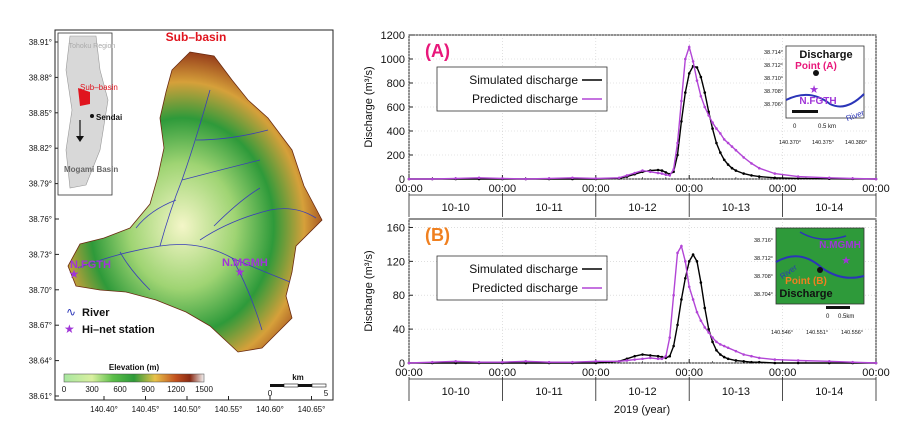  I want to click on map-lon-tick-label: 140.40°, so click(104, 409).